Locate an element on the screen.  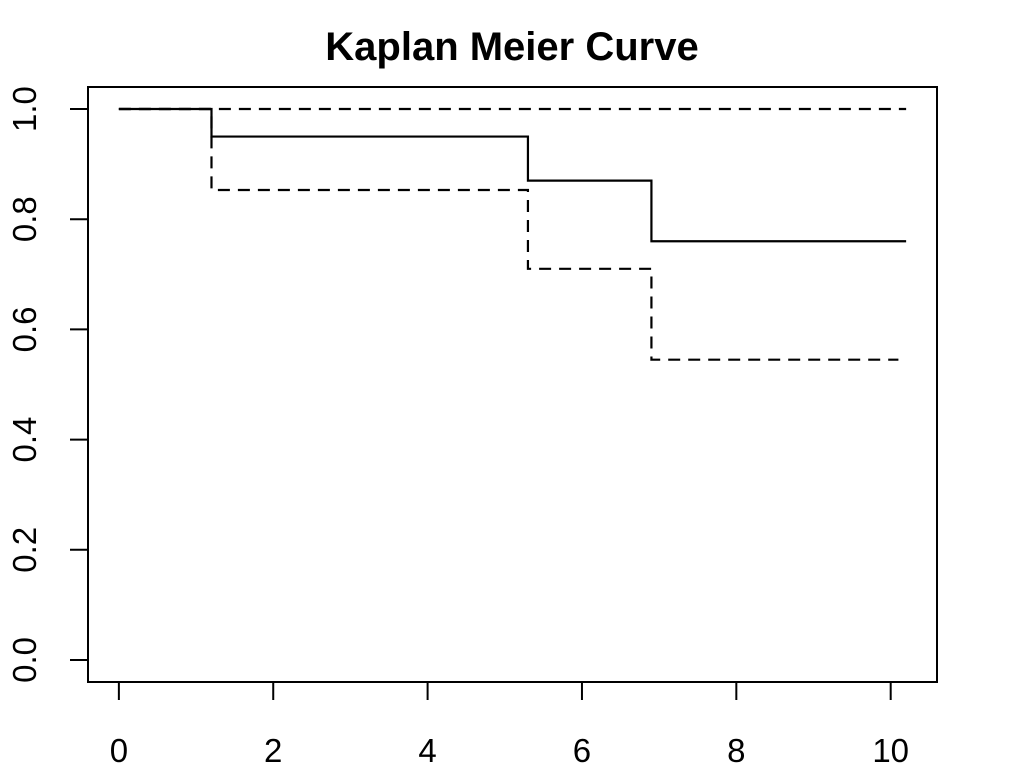
x-tick-label: 4 is located at coordinates (427, 750).